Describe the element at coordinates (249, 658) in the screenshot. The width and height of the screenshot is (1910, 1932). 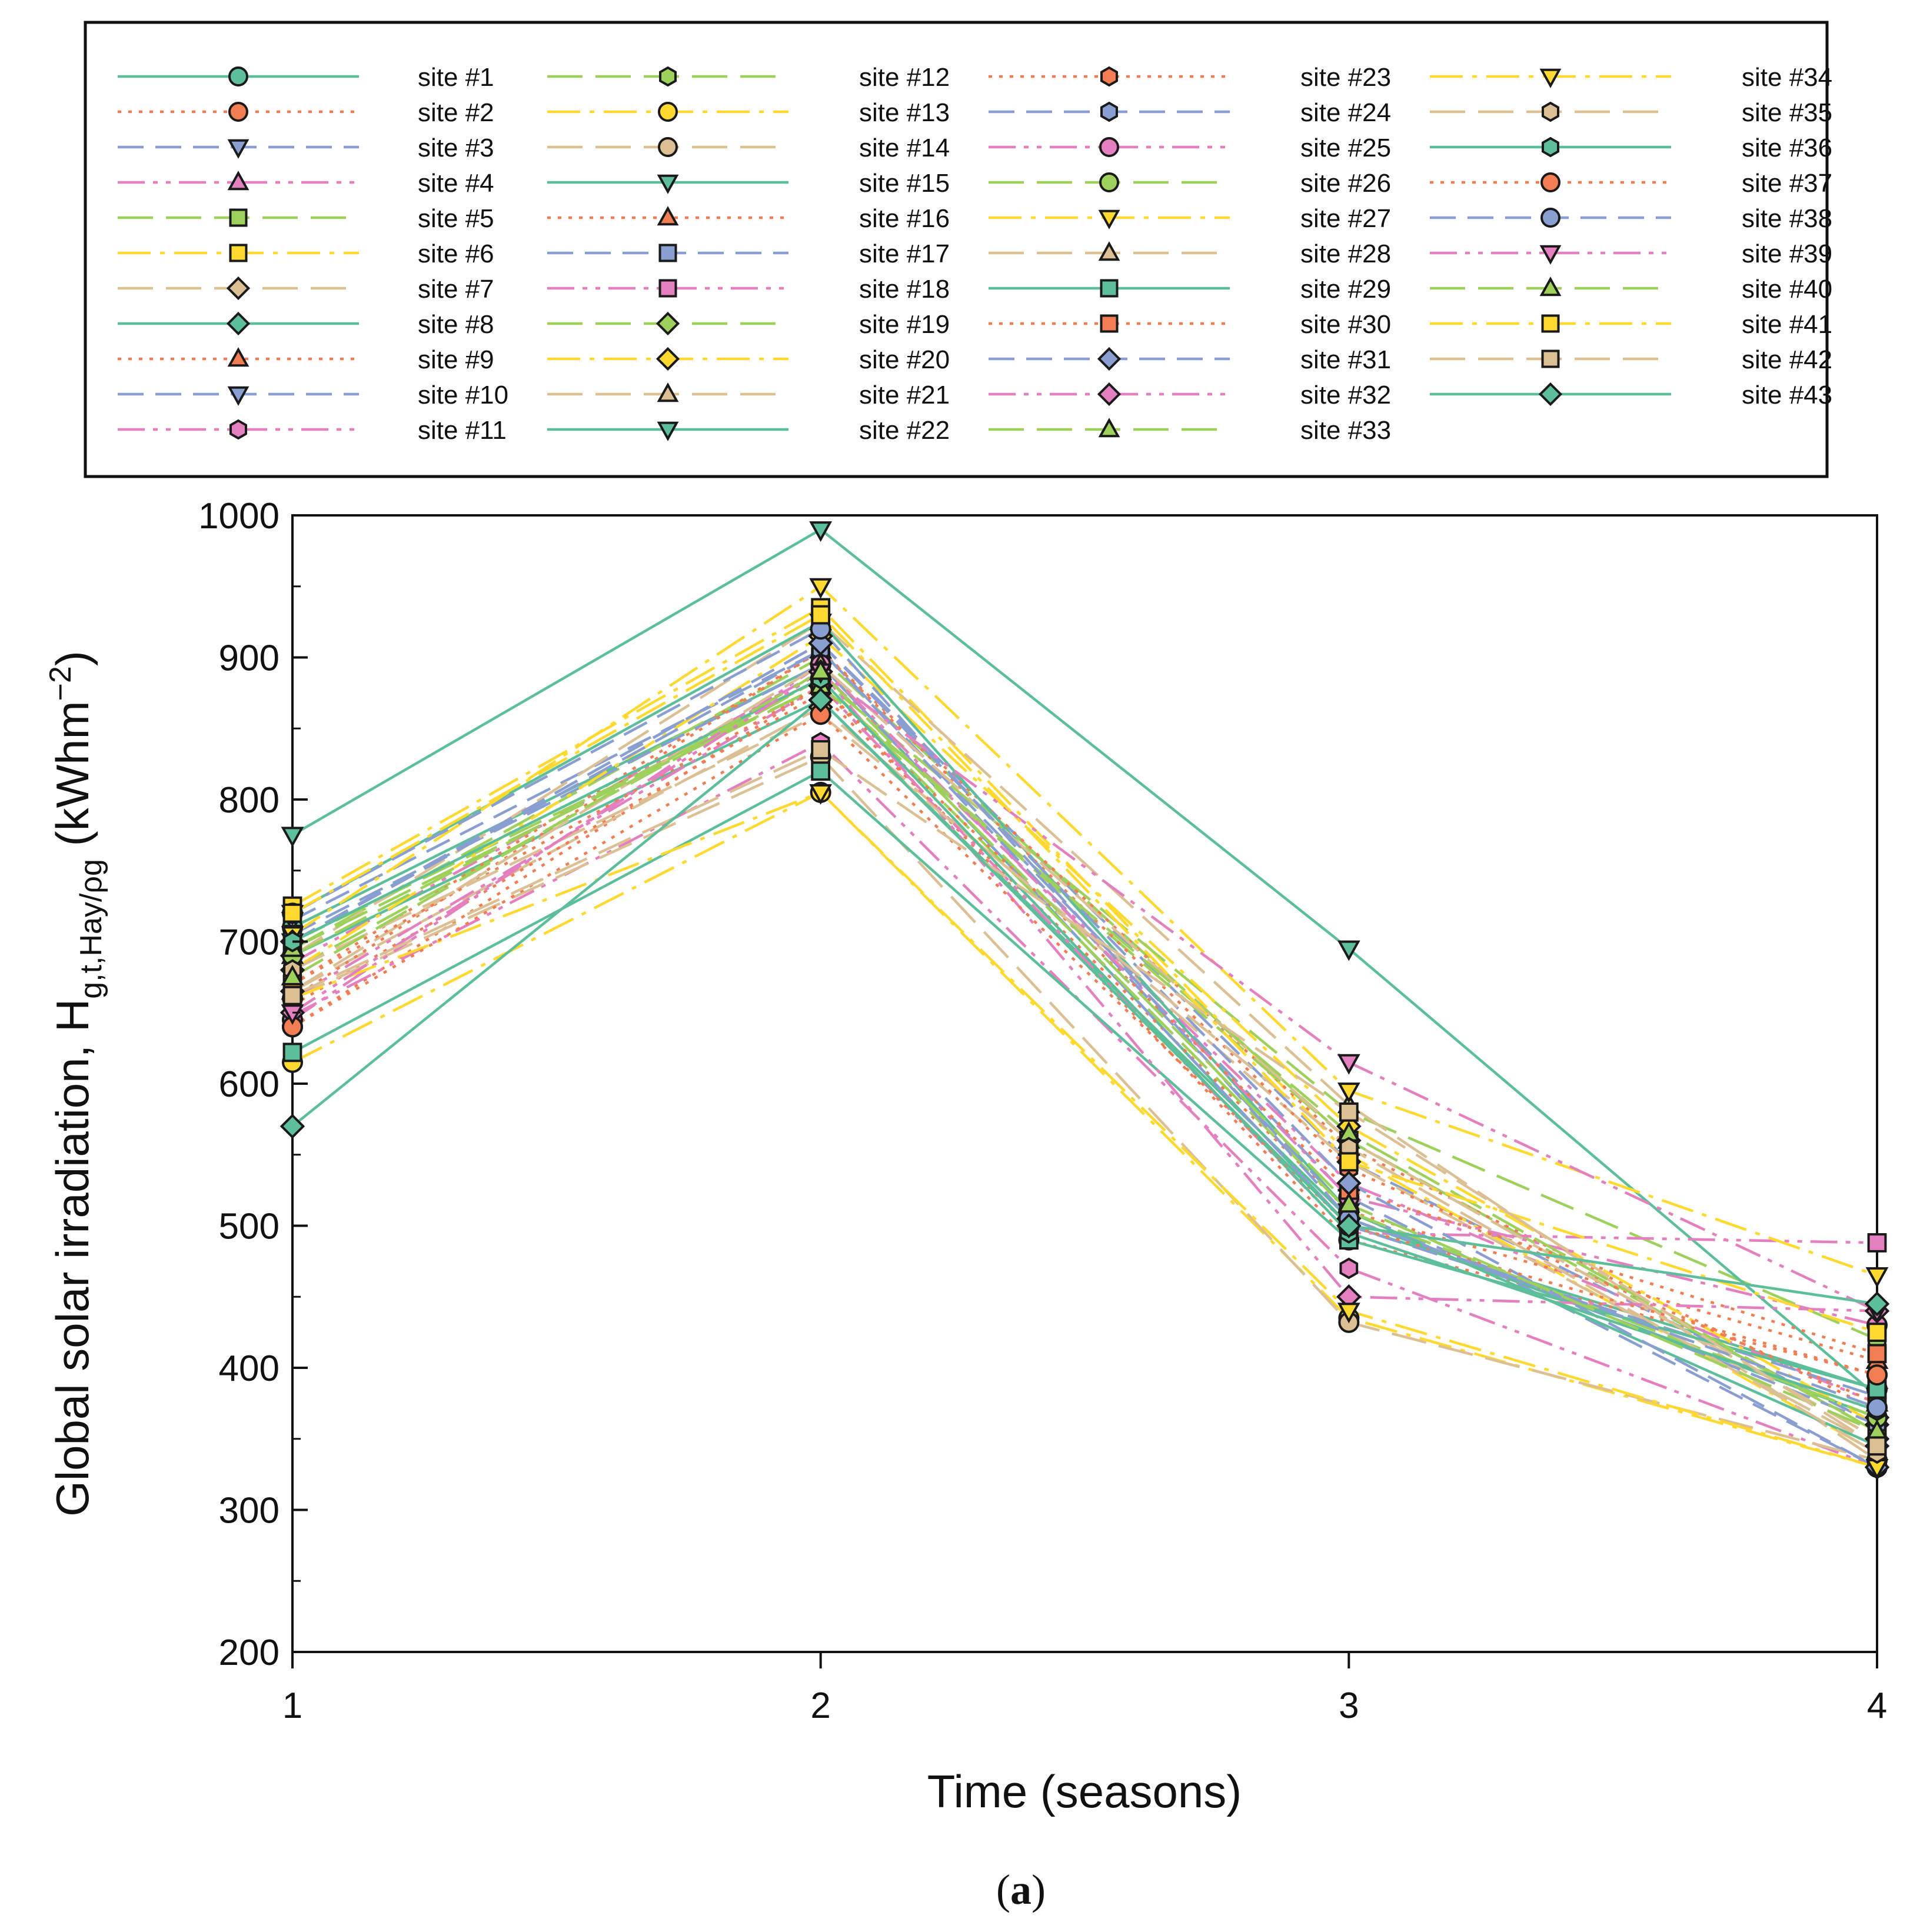
I see `y-tick-label: 900` at that location.